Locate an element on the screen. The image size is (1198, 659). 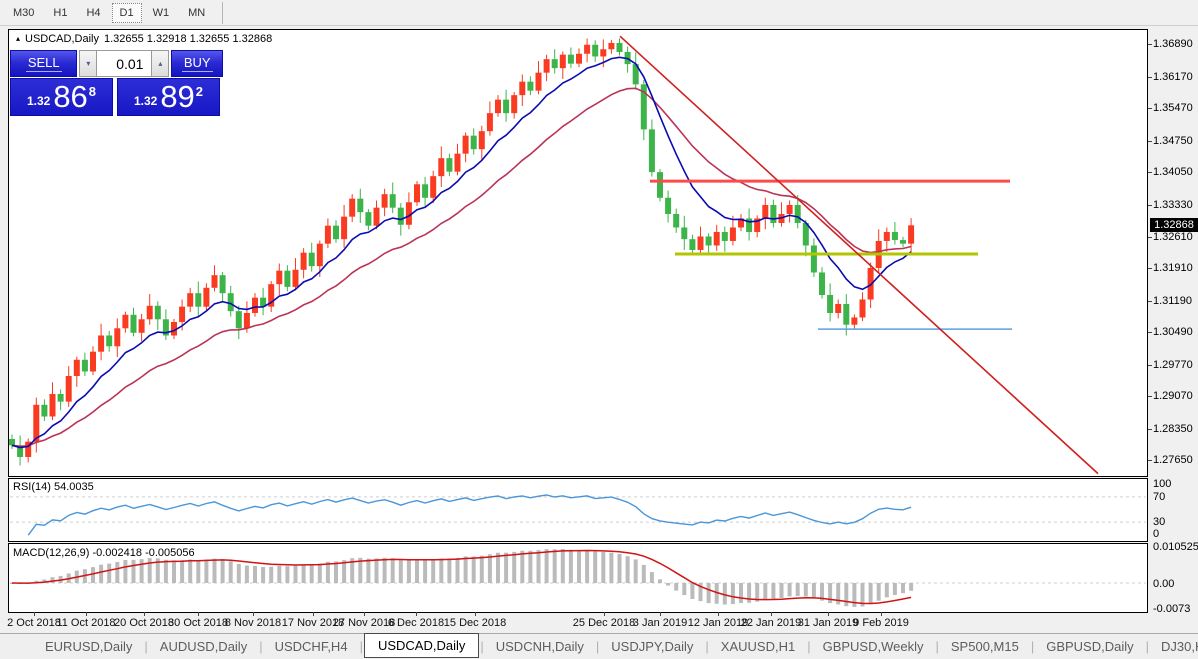
volume-input is located at coordinates (124, 63).